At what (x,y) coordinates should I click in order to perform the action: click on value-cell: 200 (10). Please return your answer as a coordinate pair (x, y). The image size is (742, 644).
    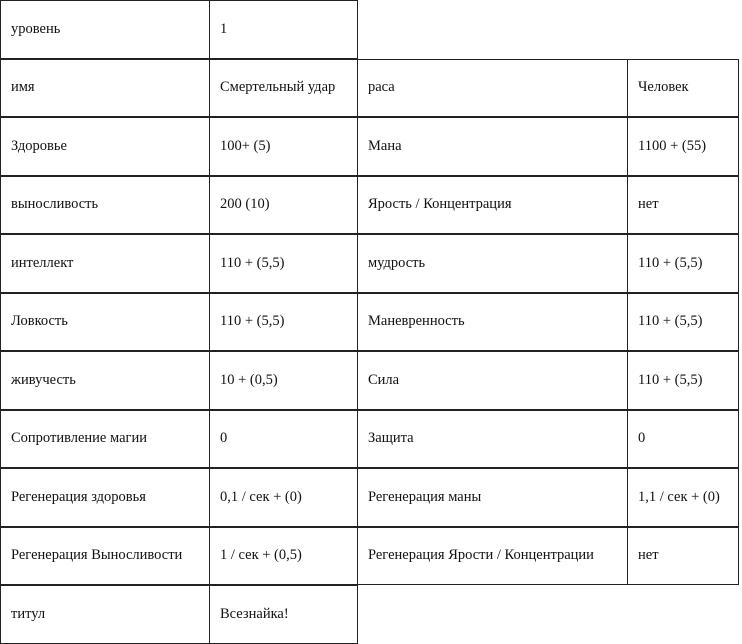
    Looking at the image, I should click on (283, 204).